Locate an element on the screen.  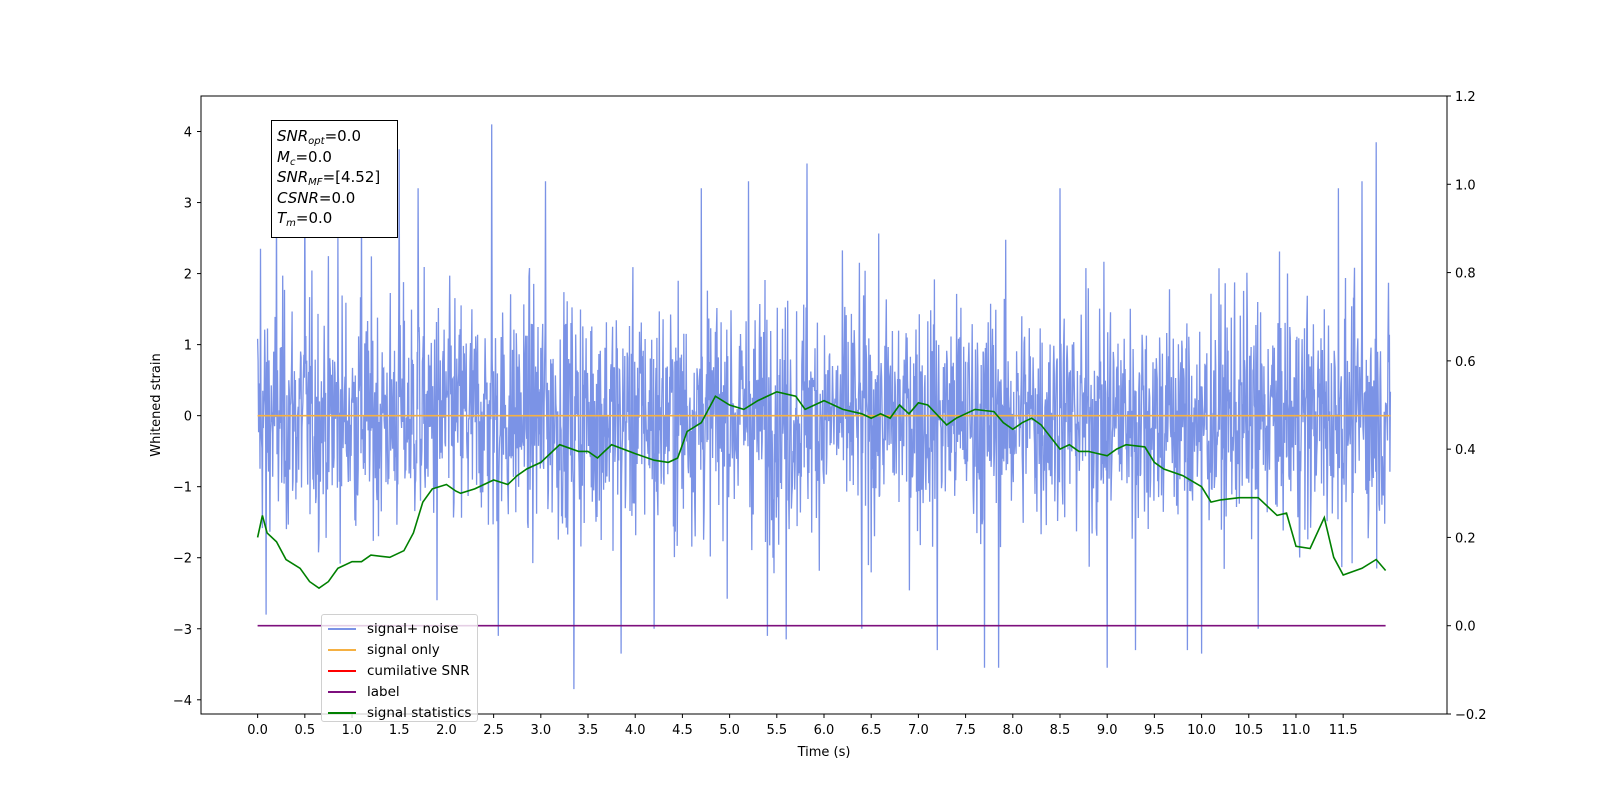
tm-symbol: T is located at coordinates (282, 218).